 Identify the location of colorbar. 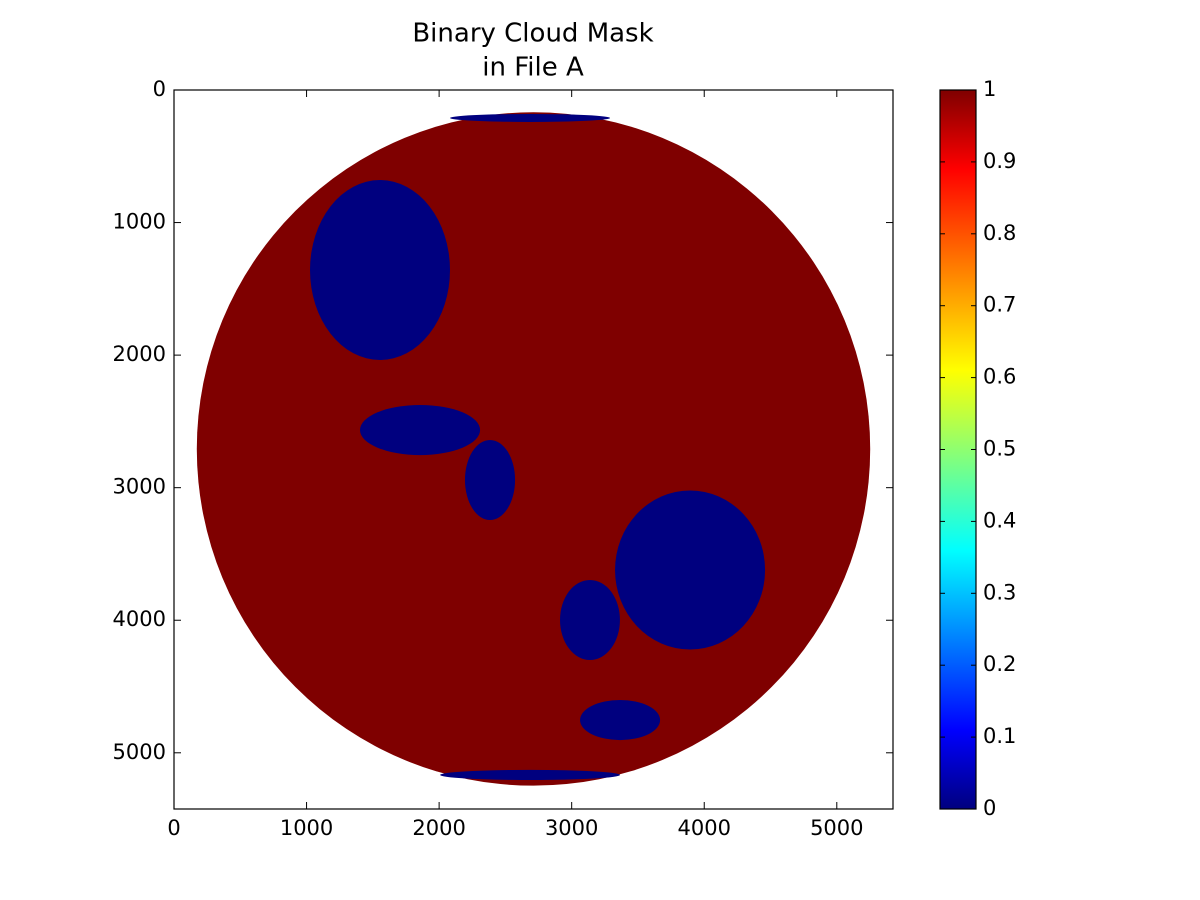
(958, 449).